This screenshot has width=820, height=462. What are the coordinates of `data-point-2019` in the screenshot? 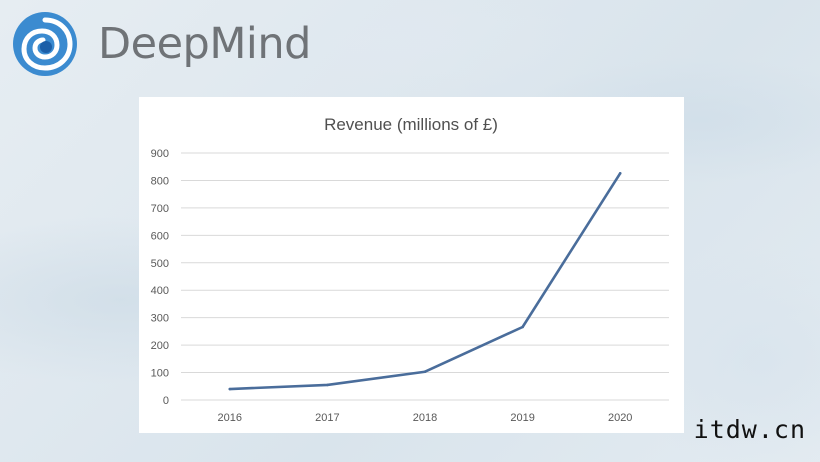 It's located at (522, 327).